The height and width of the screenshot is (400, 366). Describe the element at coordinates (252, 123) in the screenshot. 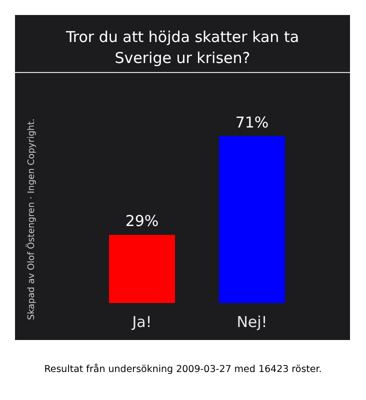

I see `data-label: 71%` at that location.